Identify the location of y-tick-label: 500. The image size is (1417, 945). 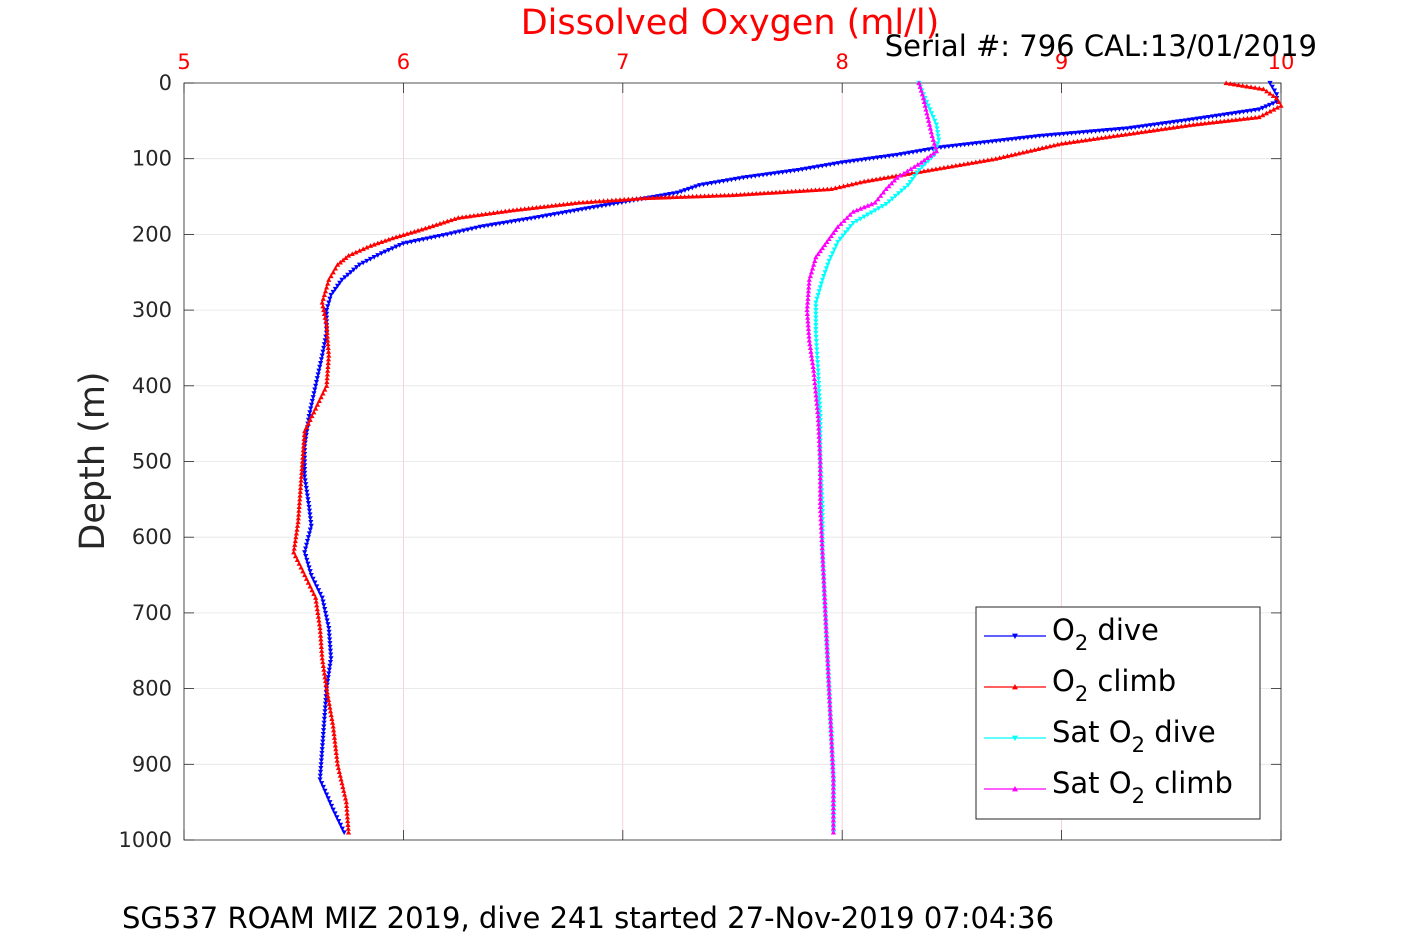
(152, 462).